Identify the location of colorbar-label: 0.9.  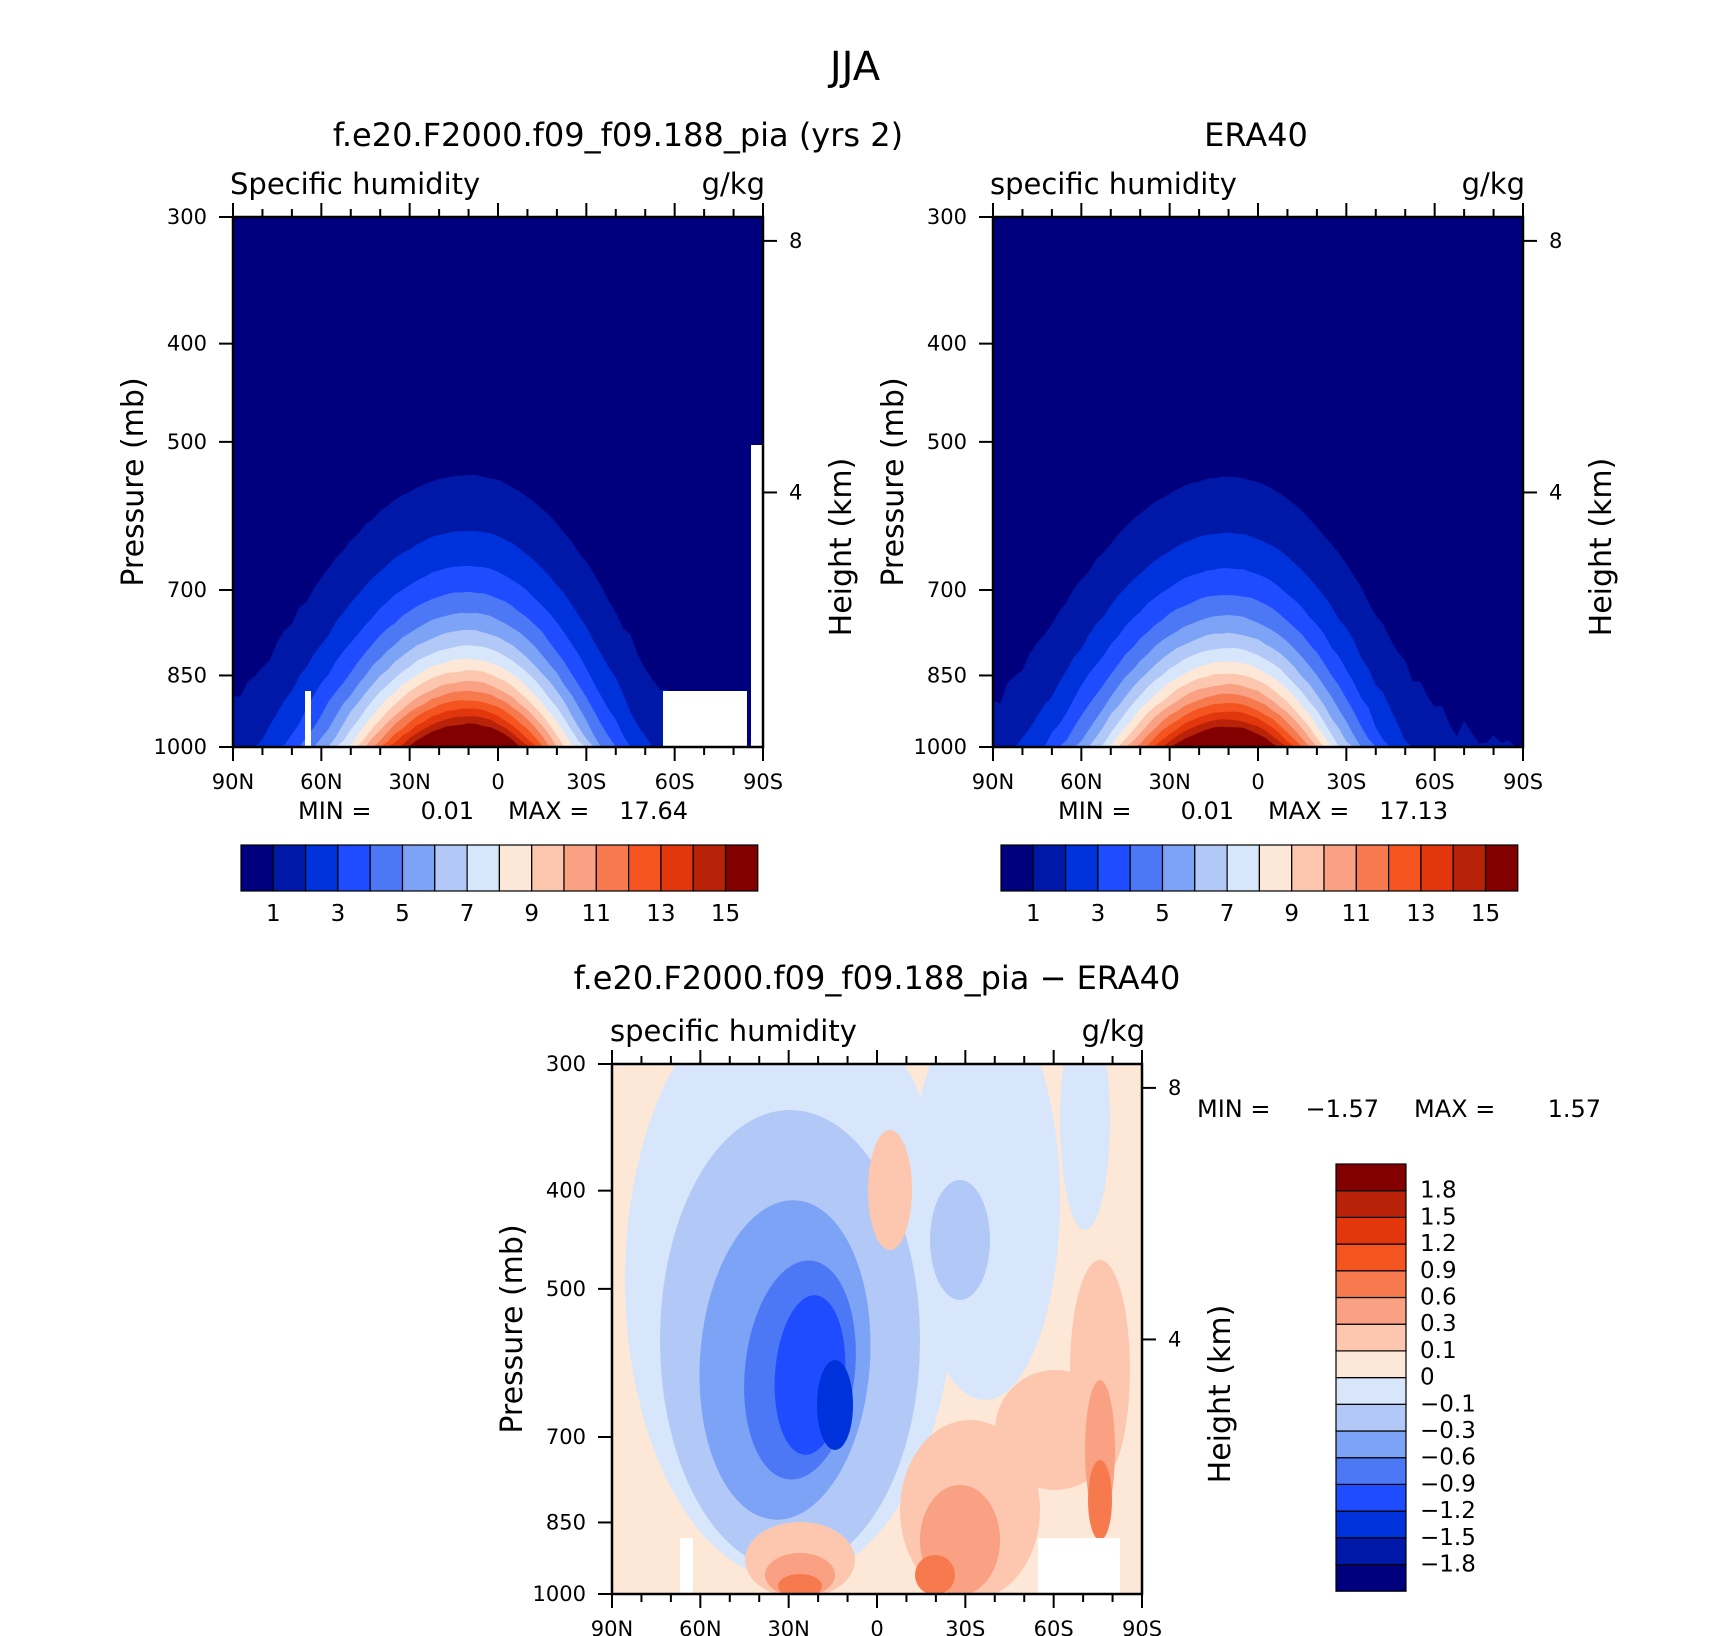
(1438, 1271).